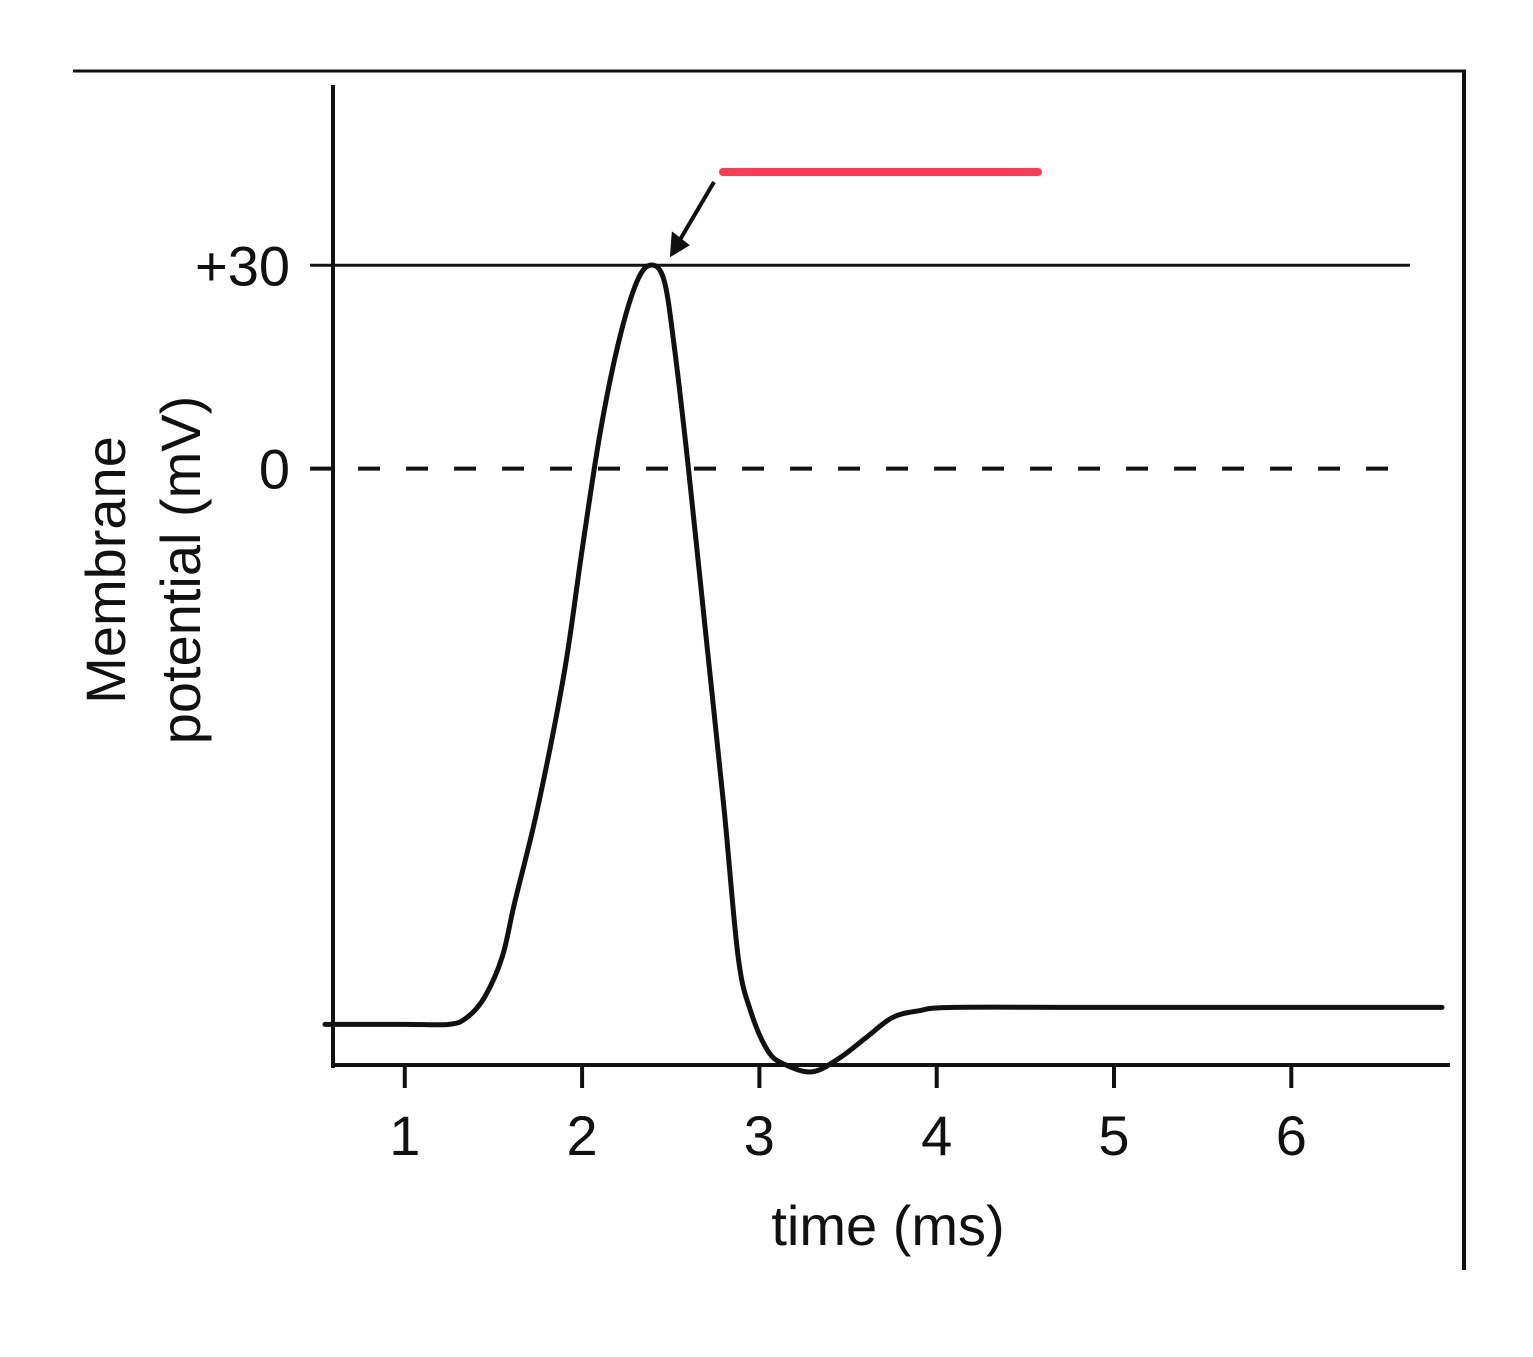  Describe the element at coordinates (679, 244) in the screenshot. I see `annotation-arrow-head` at that location.